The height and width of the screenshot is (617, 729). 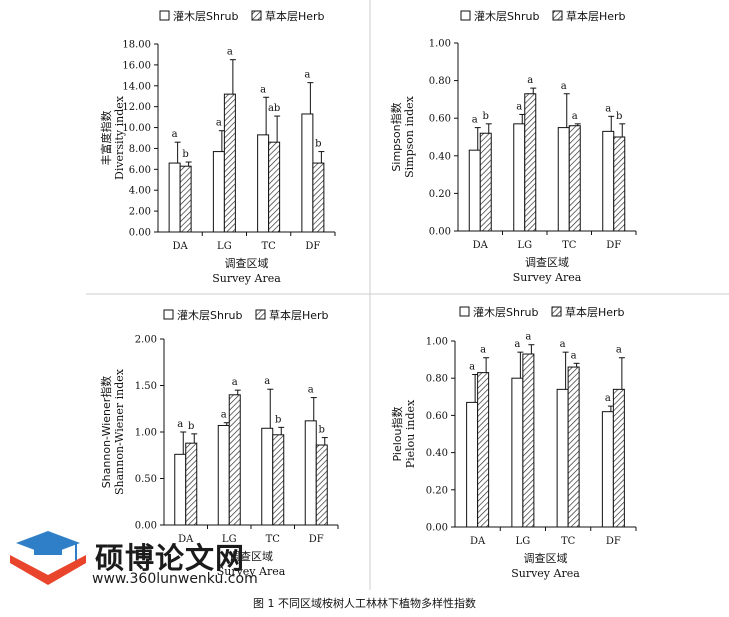 I want to click on y-tick-label: 2.00, so click(x=140, y=212).